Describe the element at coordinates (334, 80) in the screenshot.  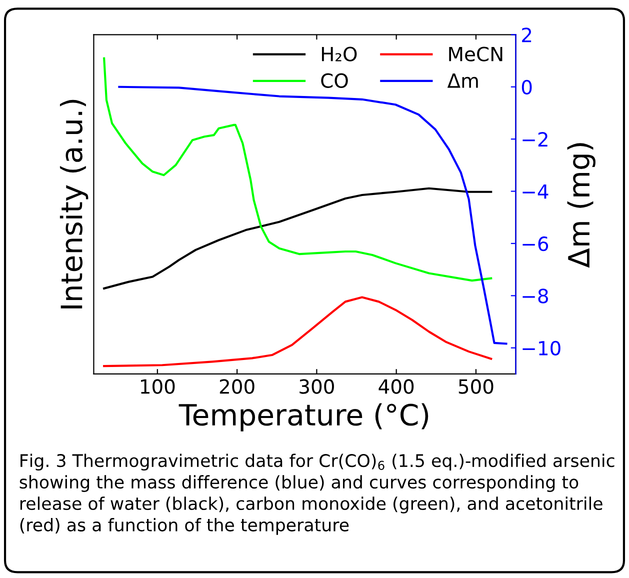
I see `legend-label: CO` at that location.